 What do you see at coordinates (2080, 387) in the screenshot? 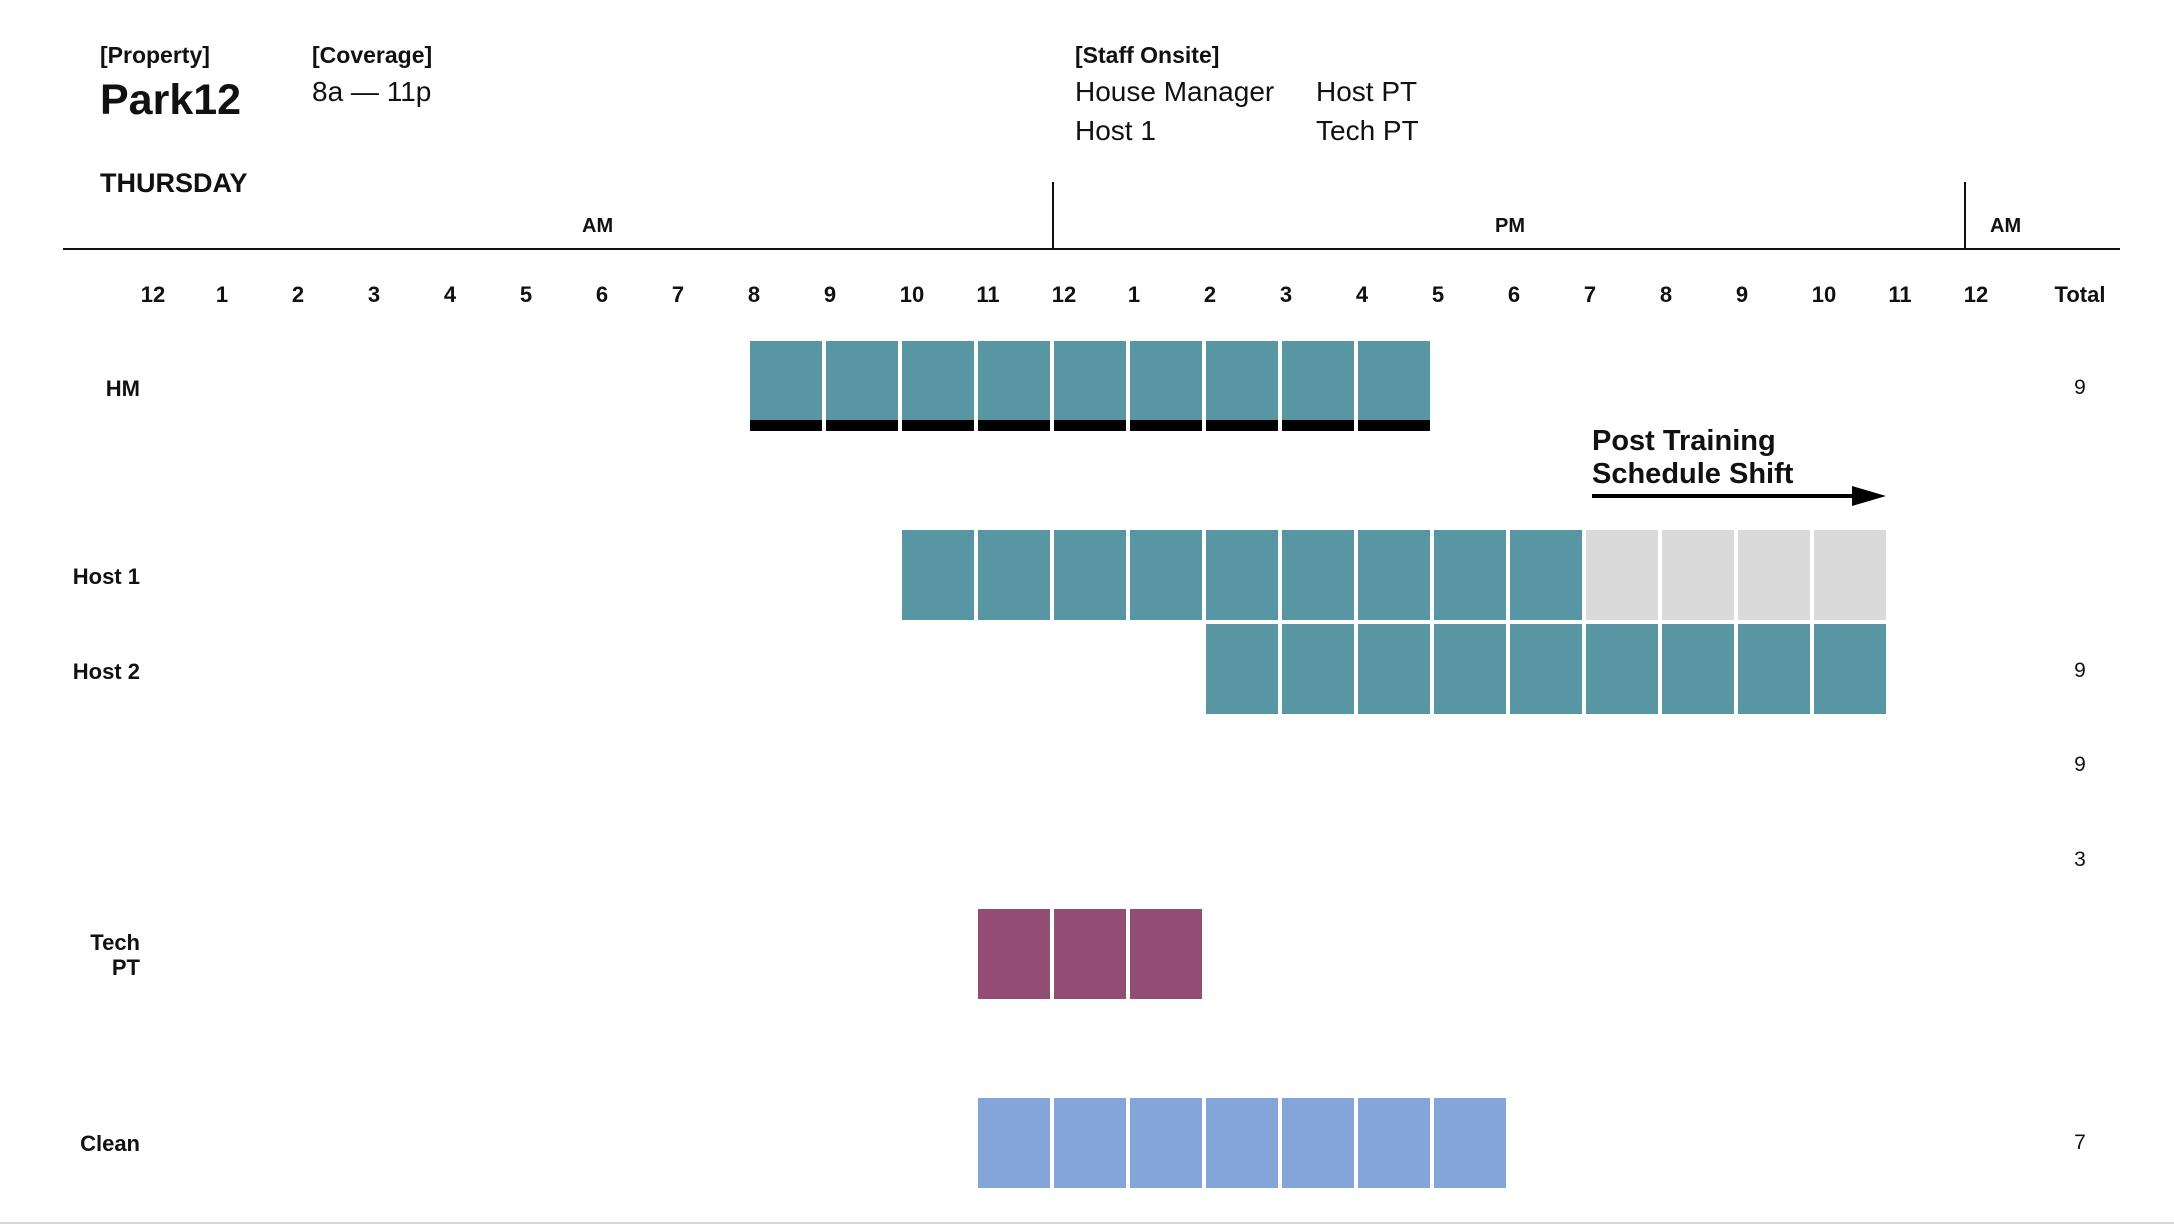
I see `total-hm: 9` at bounding box center [2080, 387].